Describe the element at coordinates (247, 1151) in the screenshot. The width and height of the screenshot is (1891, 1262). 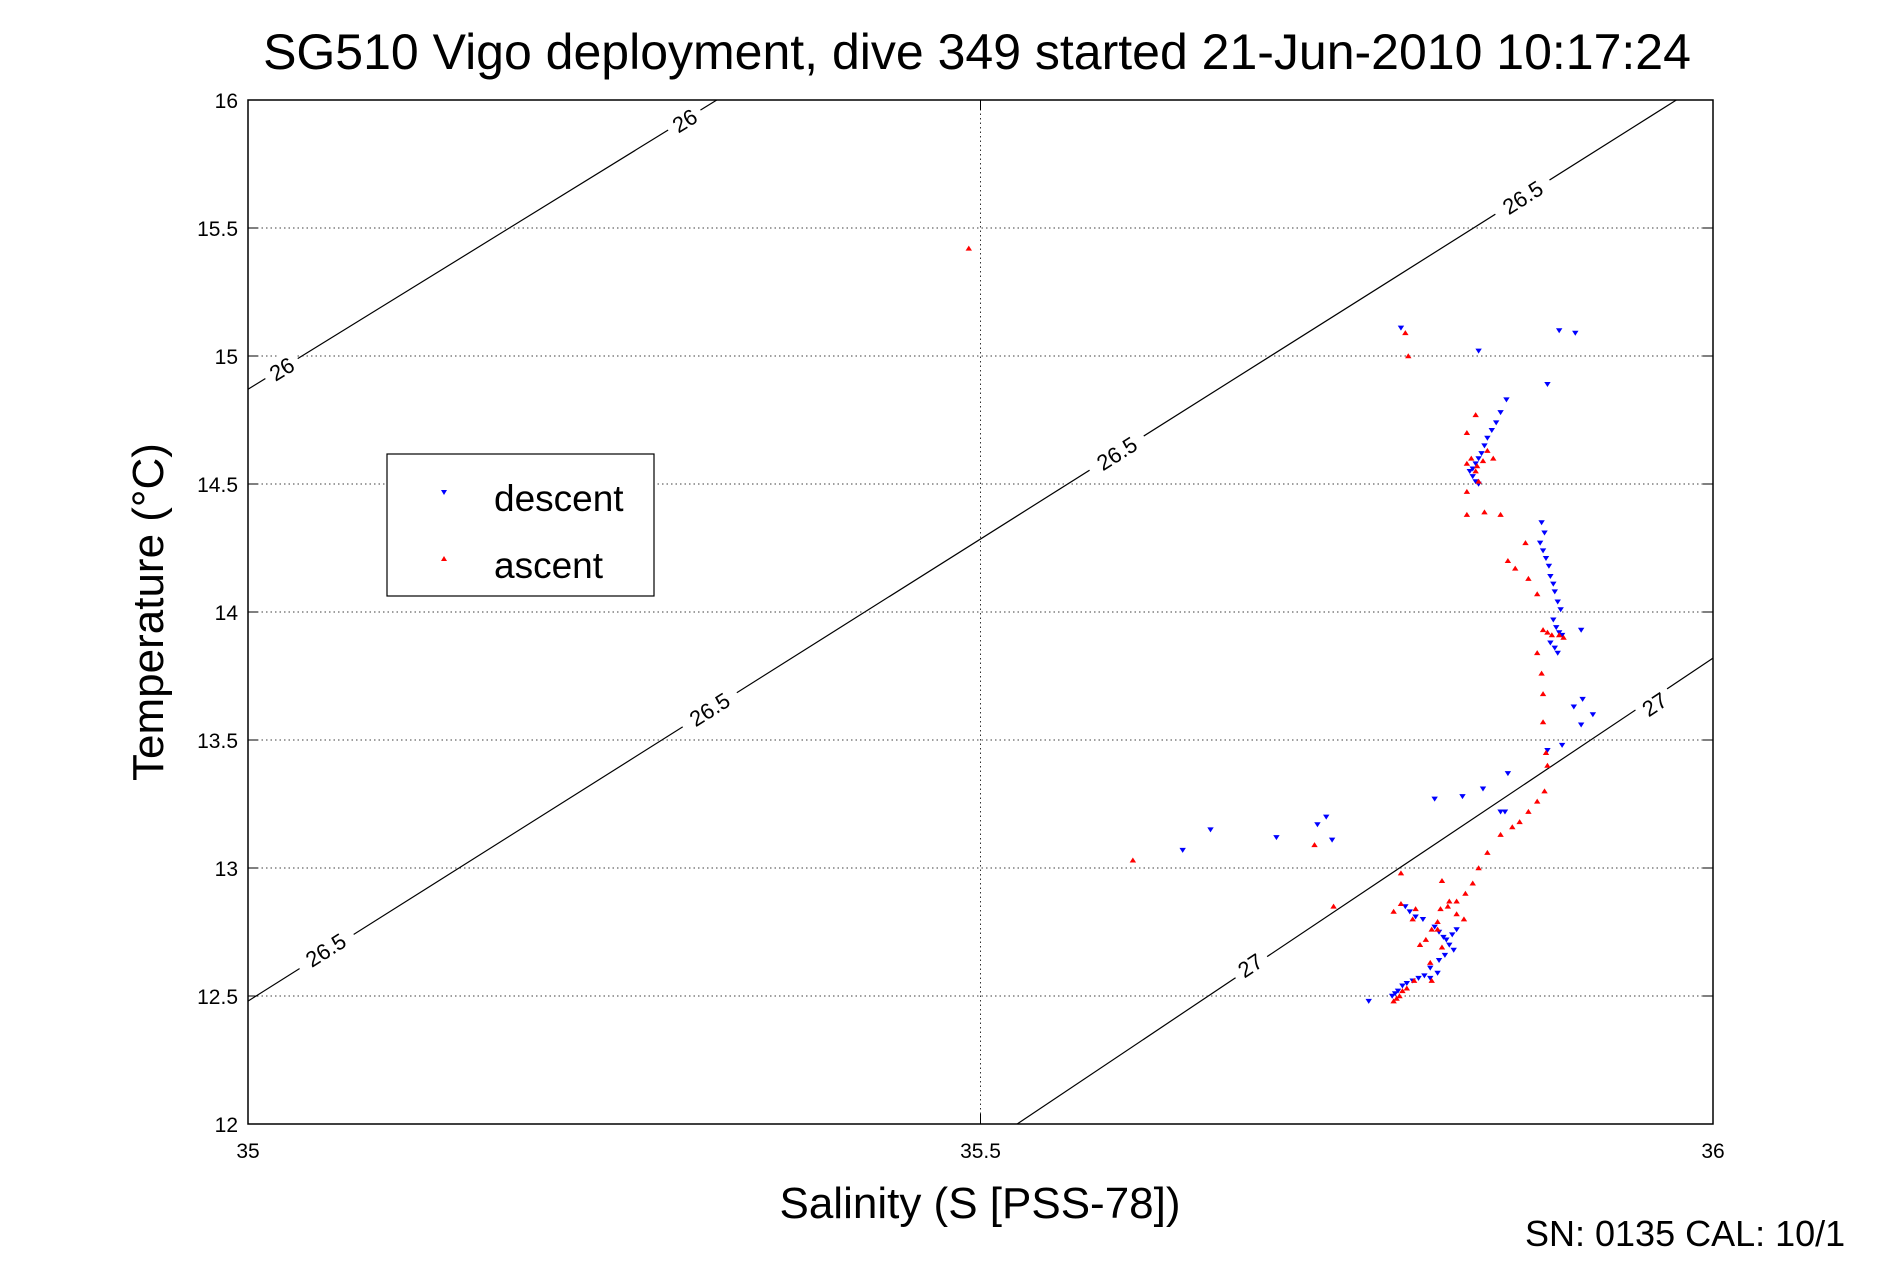
I see `x-tick-label: 35` at that location.